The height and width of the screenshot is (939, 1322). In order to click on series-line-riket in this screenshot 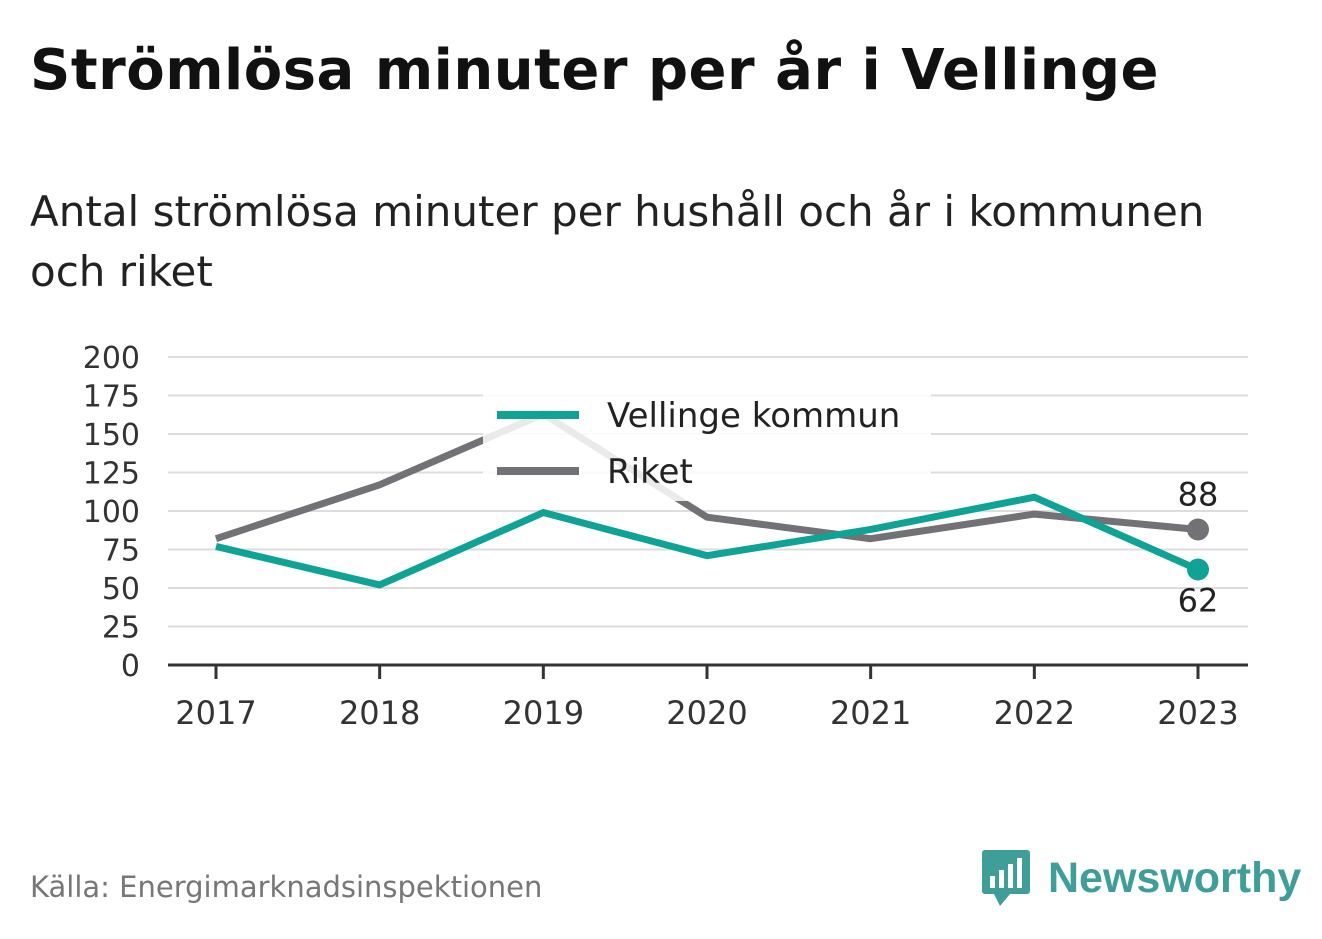, I will do `click(706, 476)`.